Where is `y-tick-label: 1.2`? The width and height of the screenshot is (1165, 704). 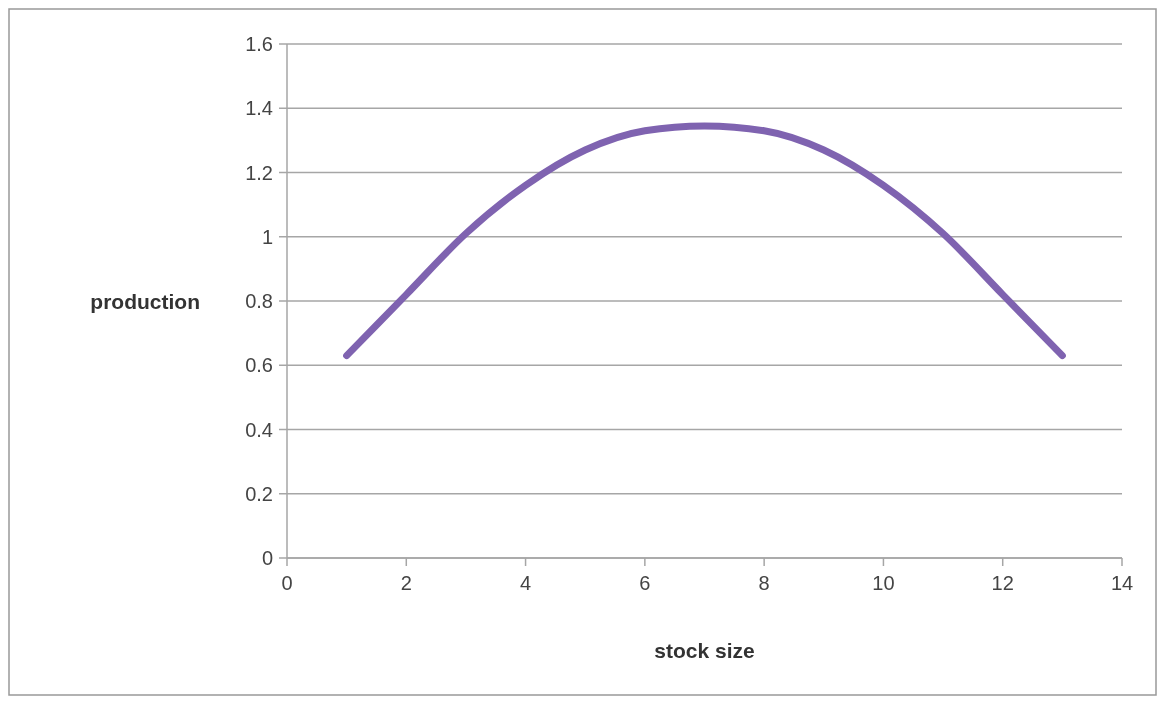 y-tick-label: 1.2 is located at coordinates (259, 172).